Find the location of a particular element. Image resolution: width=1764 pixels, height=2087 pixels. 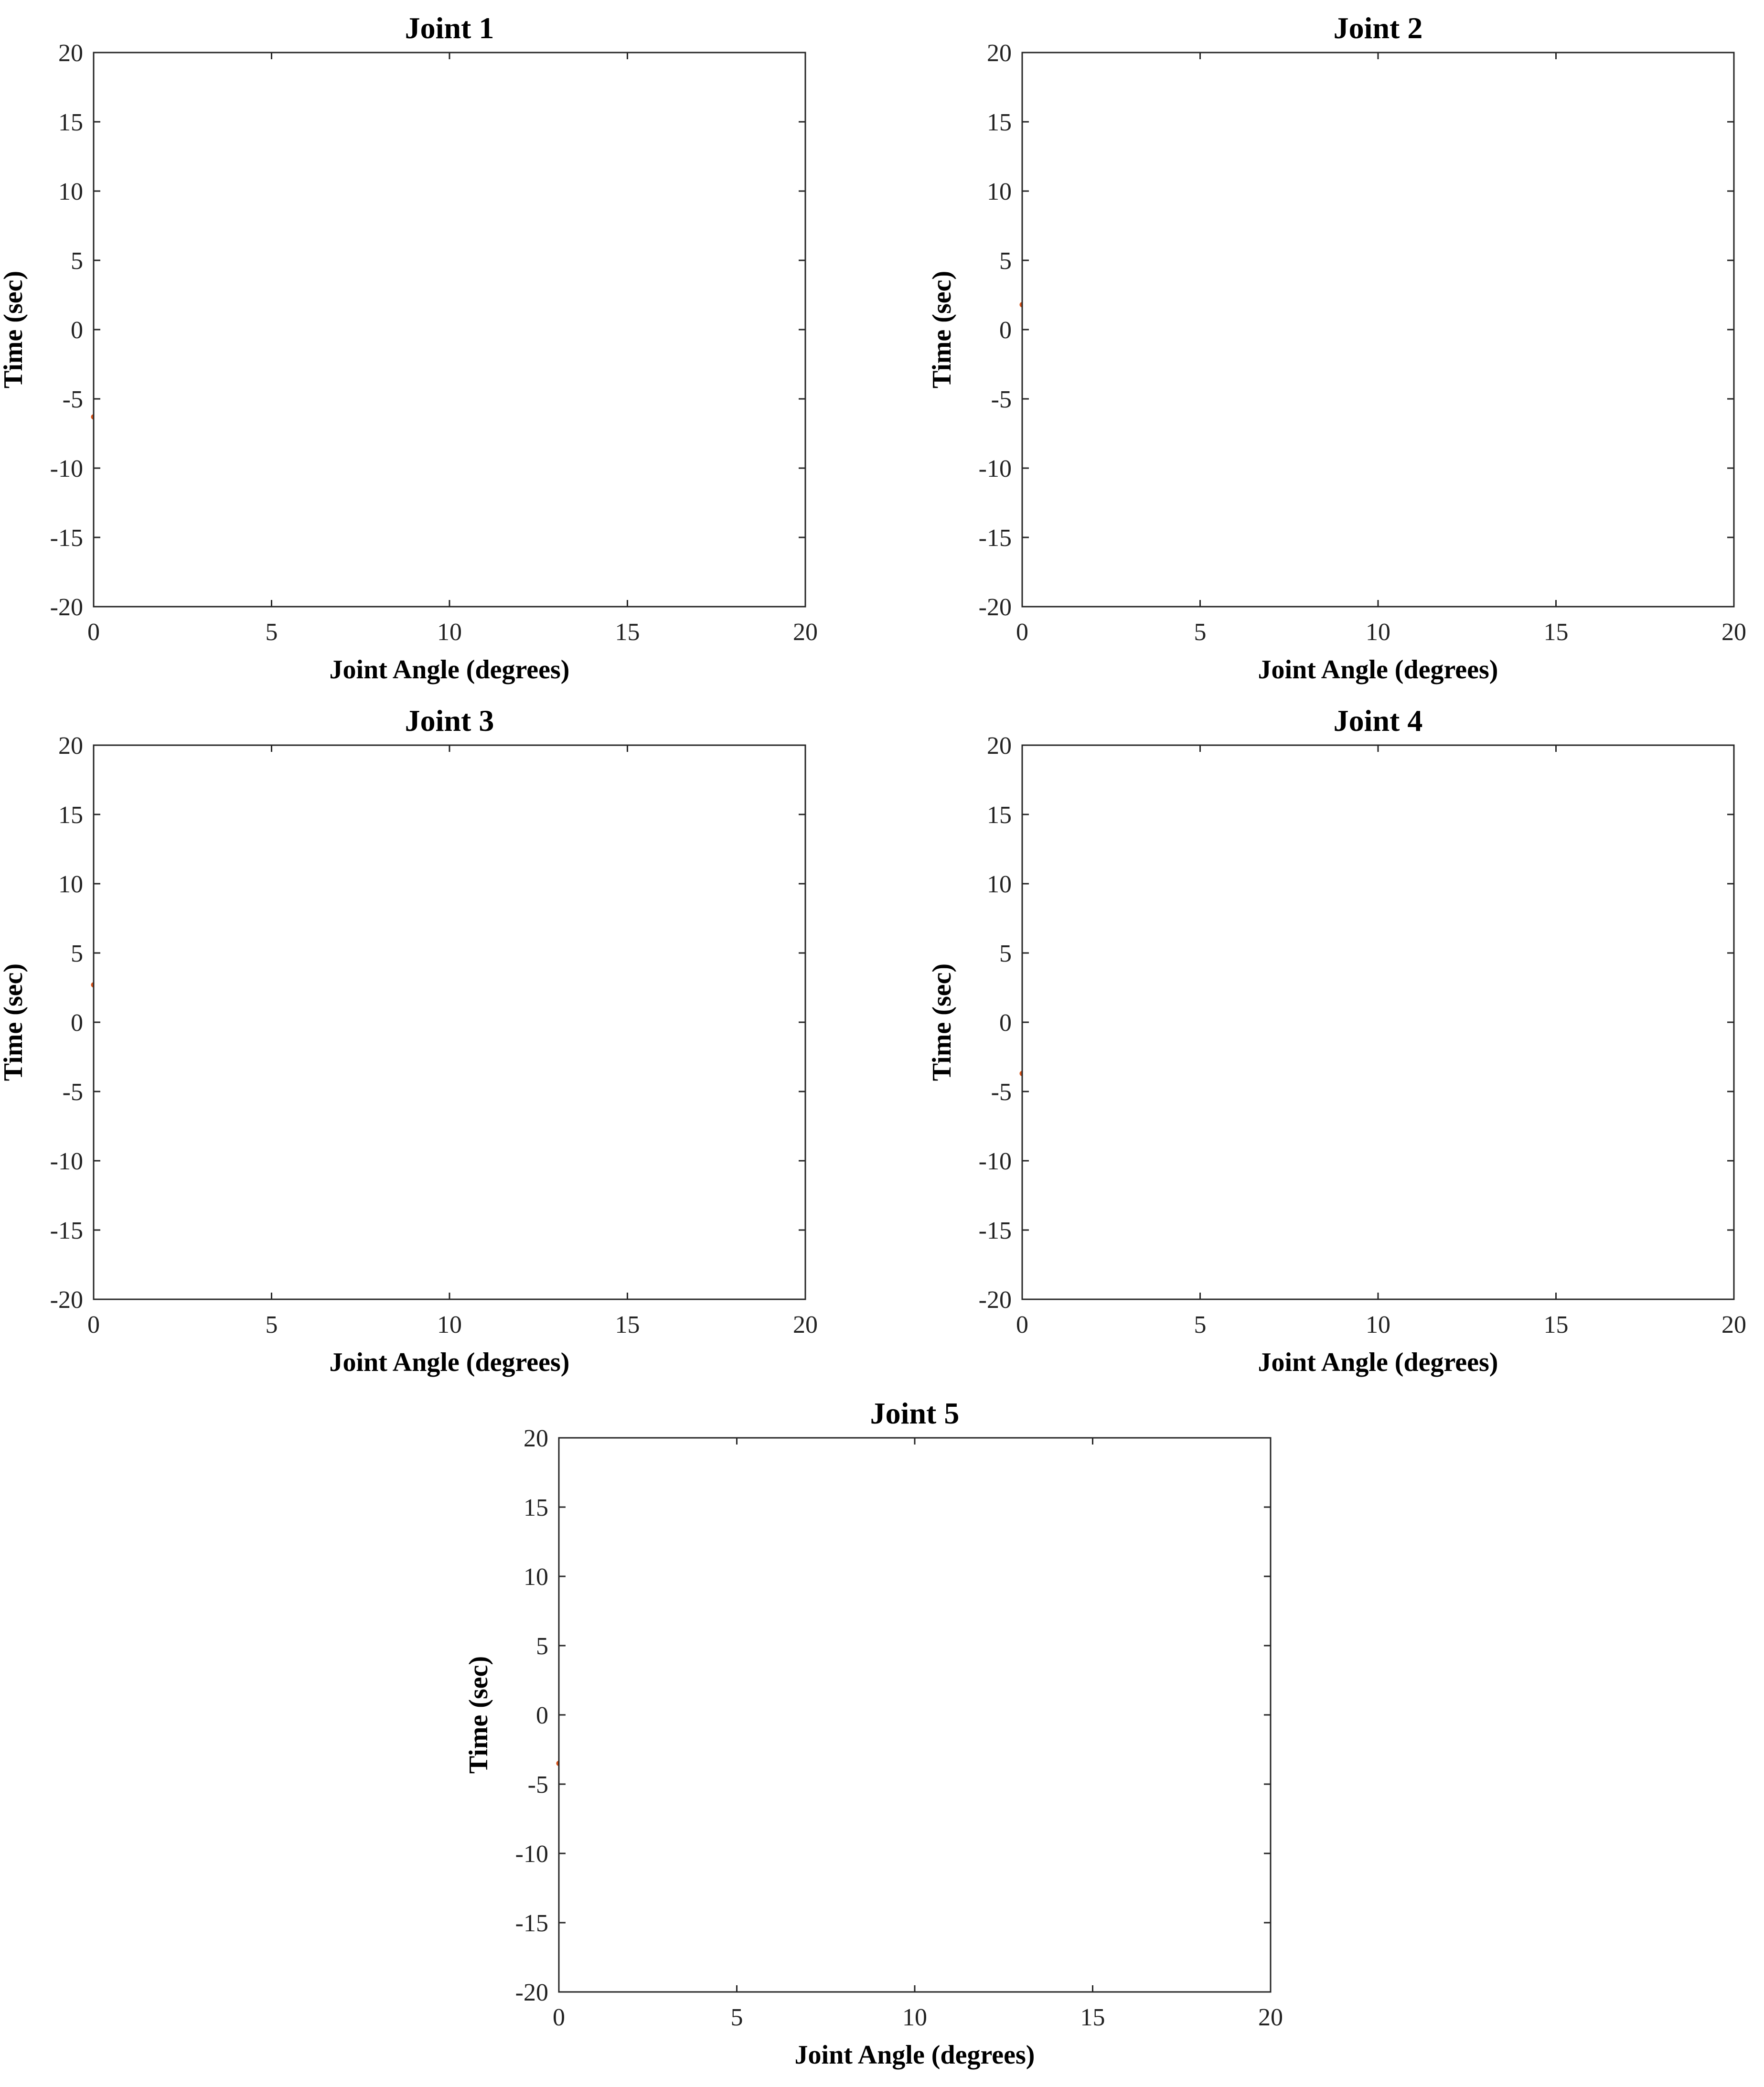

x-tick-label-1-1: 5 is located at coordinates (272, 632).